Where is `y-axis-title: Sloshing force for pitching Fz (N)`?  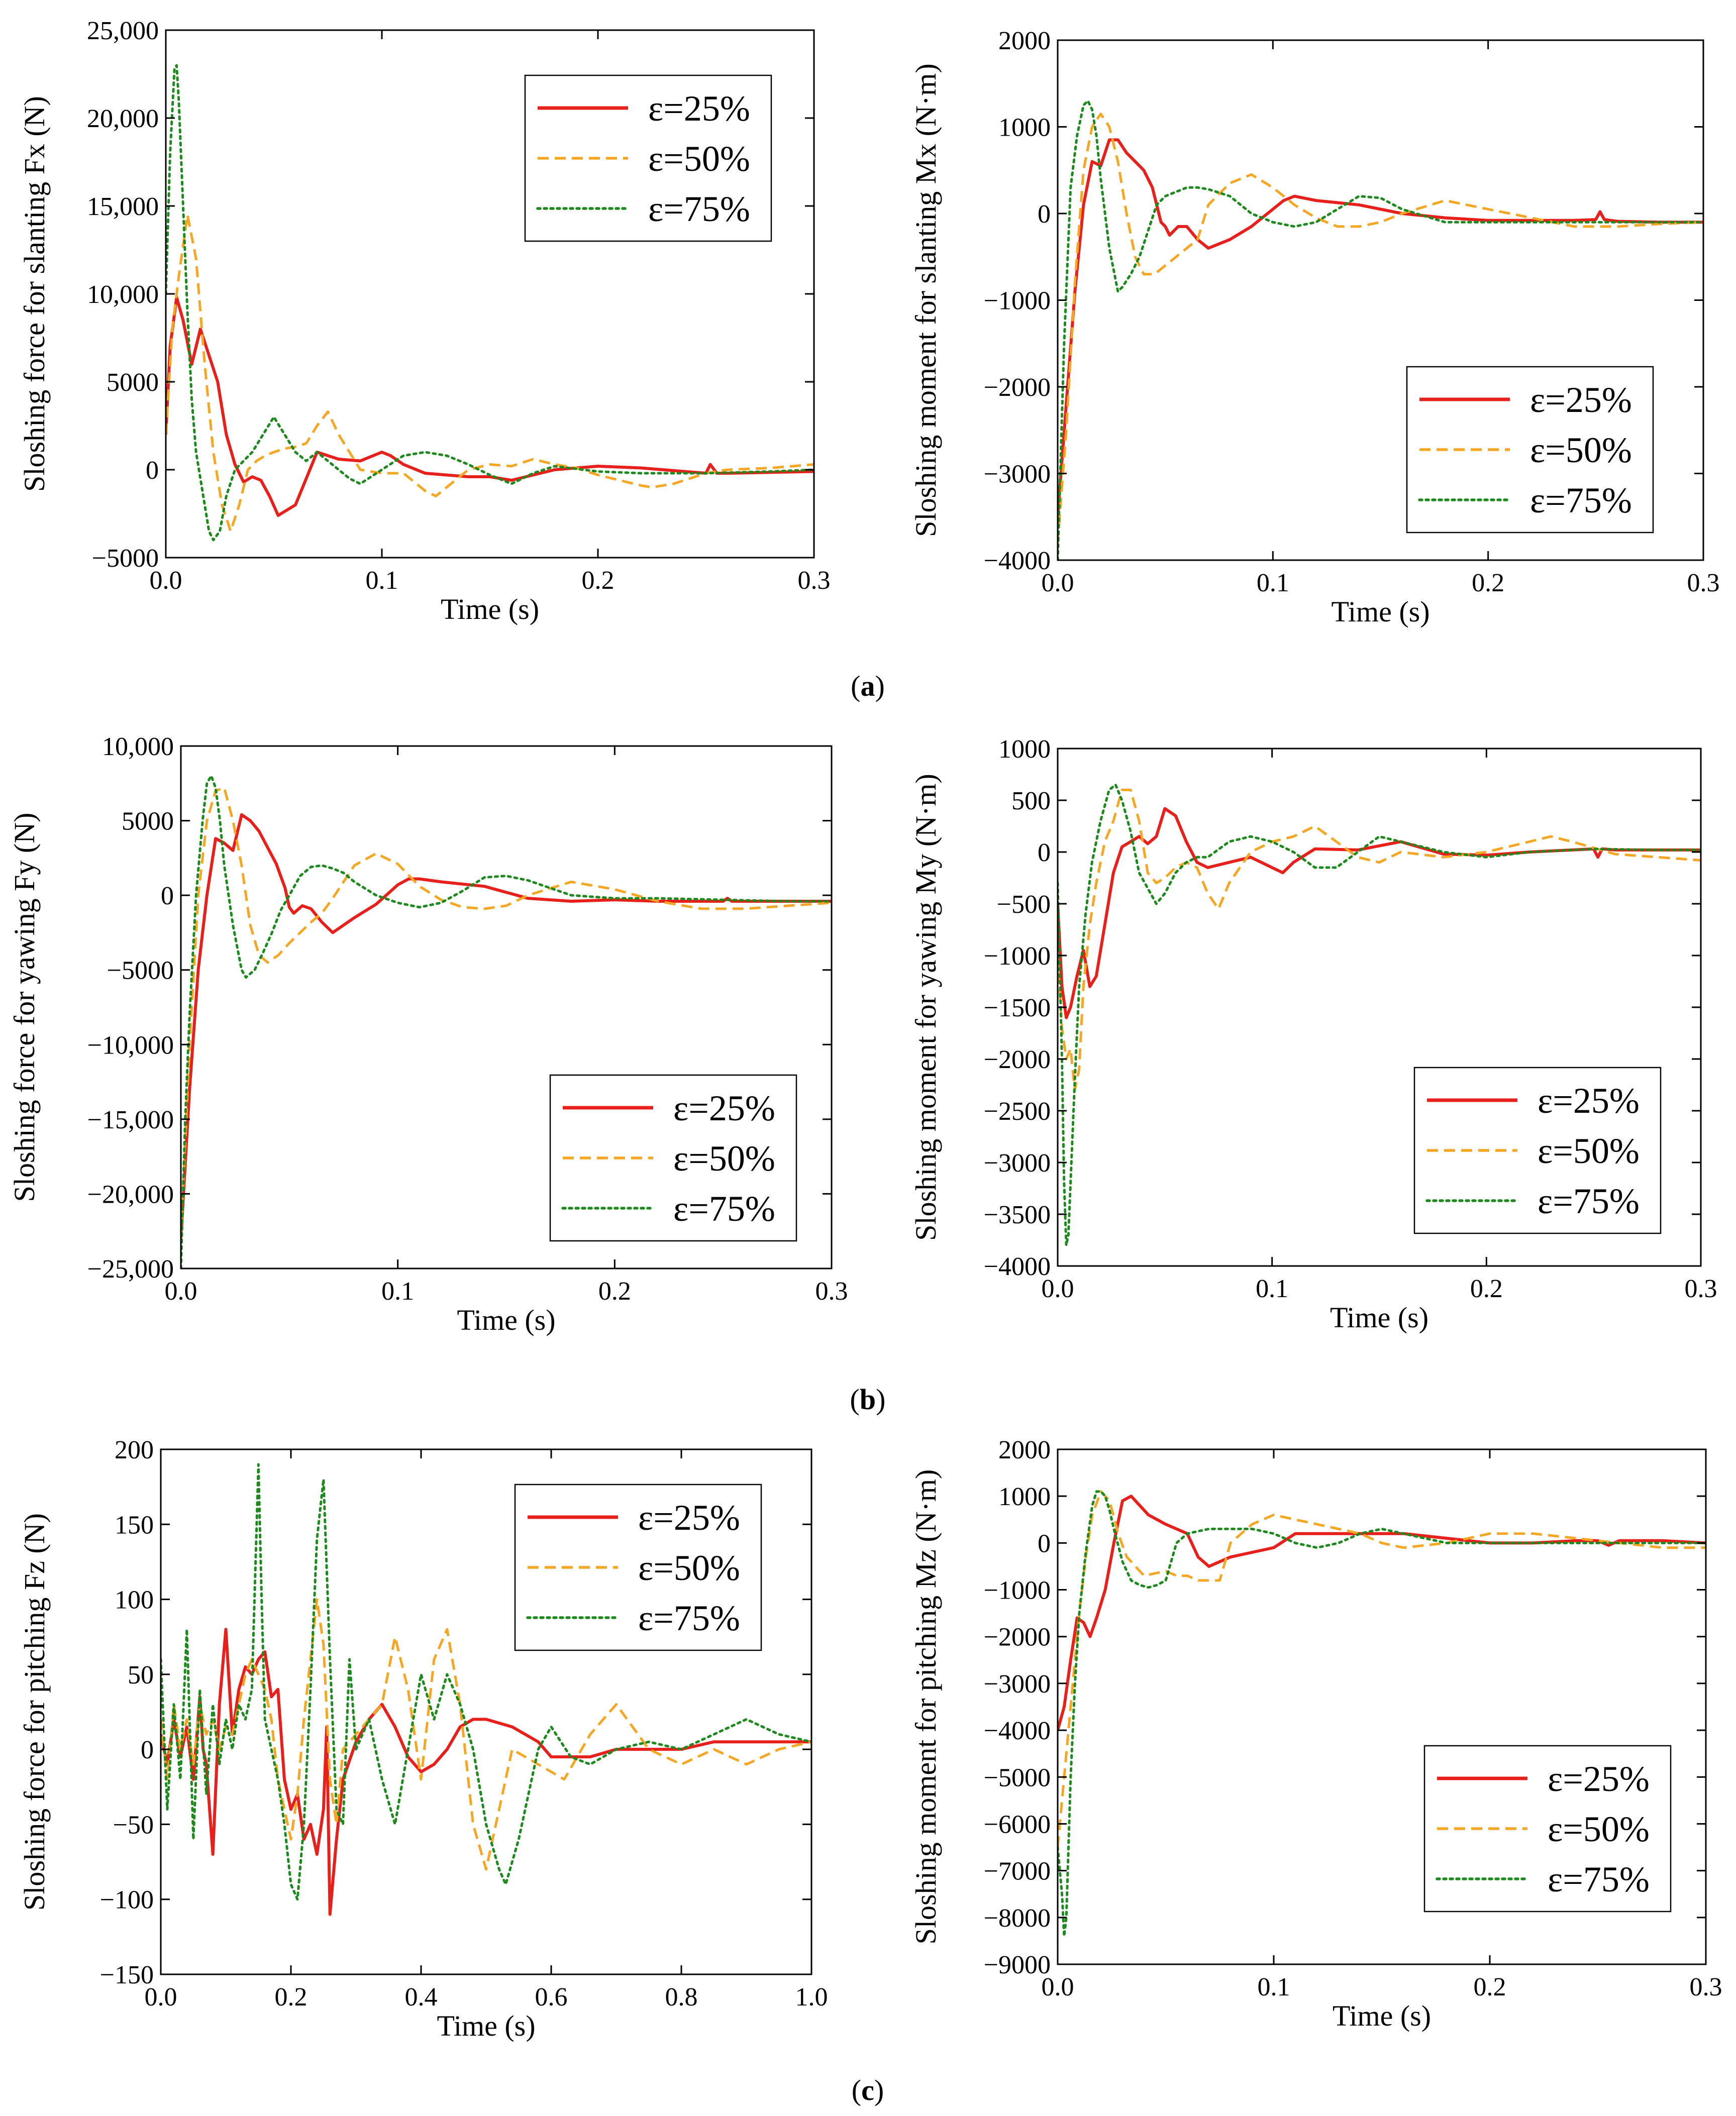 y-axis-title: Sloshing force for pitching Fz (N) is located at coordinates (34, 1712).